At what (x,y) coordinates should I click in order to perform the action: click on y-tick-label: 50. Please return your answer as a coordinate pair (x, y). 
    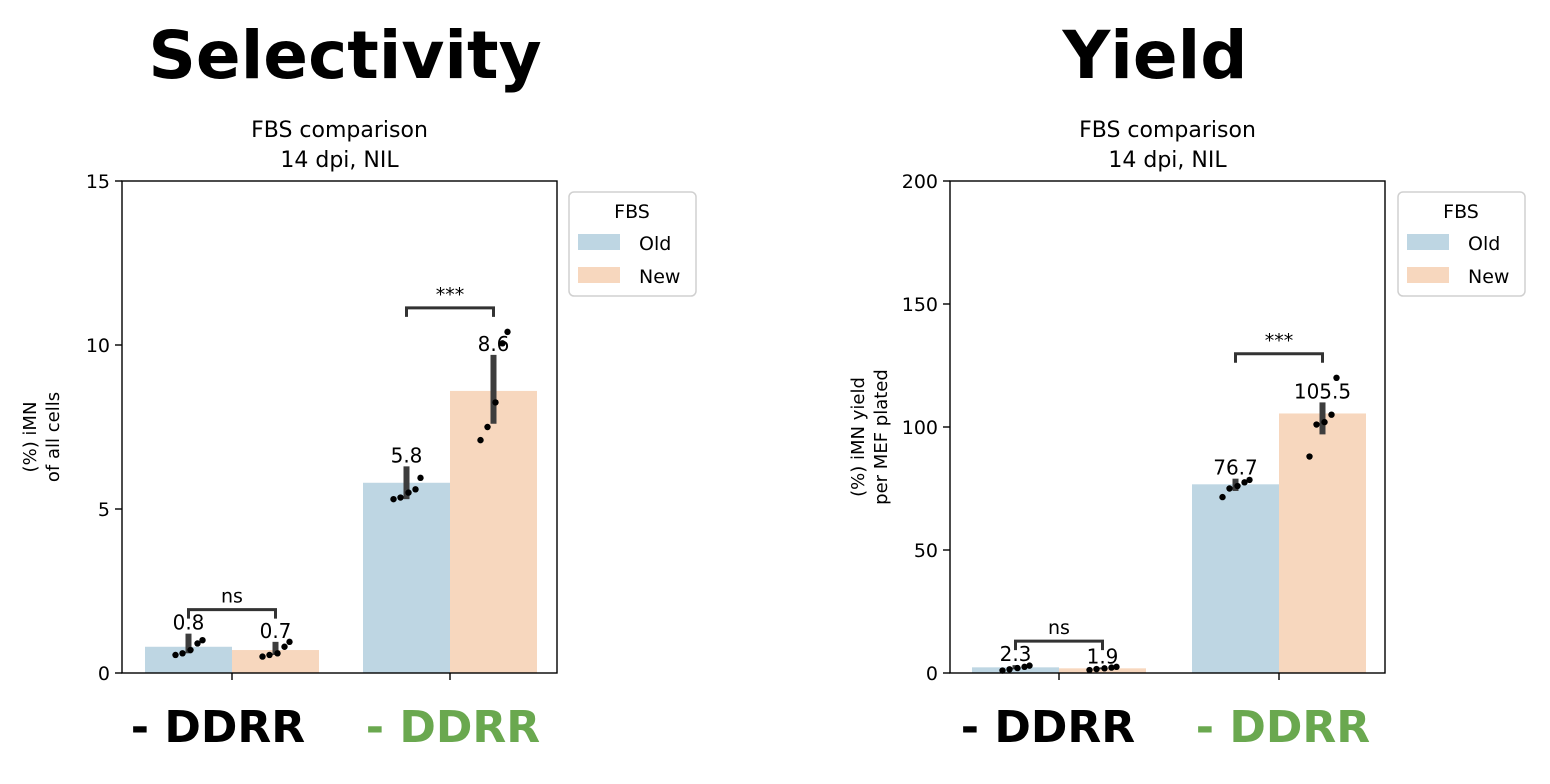
    Looking at the image, I should click on (926, 551).